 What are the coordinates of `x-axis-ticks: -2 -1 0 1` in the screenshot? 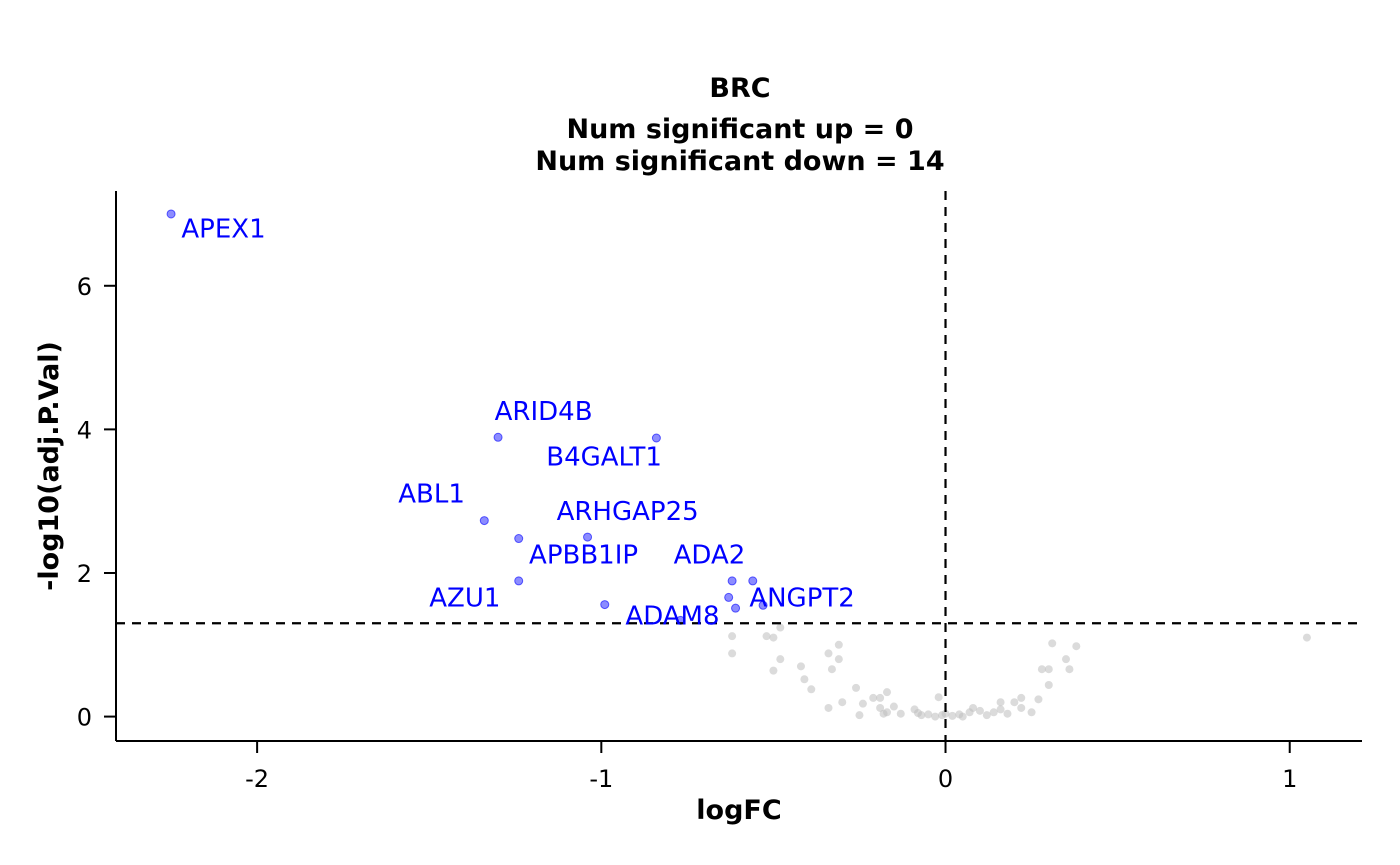 It's located at (771, 767).